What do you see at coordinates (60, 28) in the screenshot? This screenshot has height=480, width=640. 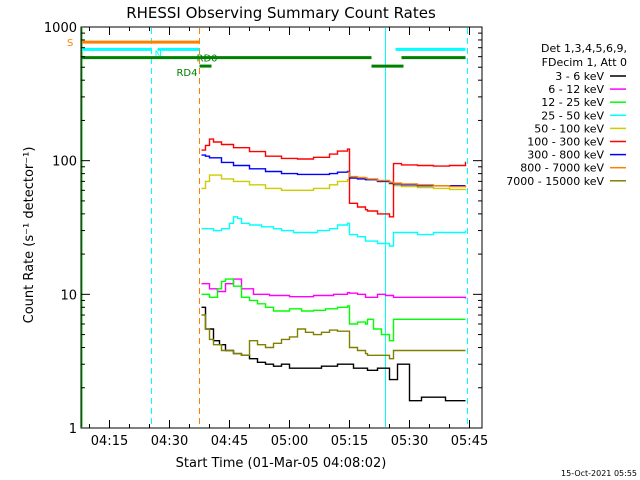 I see `y-tick-label: 1000` at bounding box center [60, 28].